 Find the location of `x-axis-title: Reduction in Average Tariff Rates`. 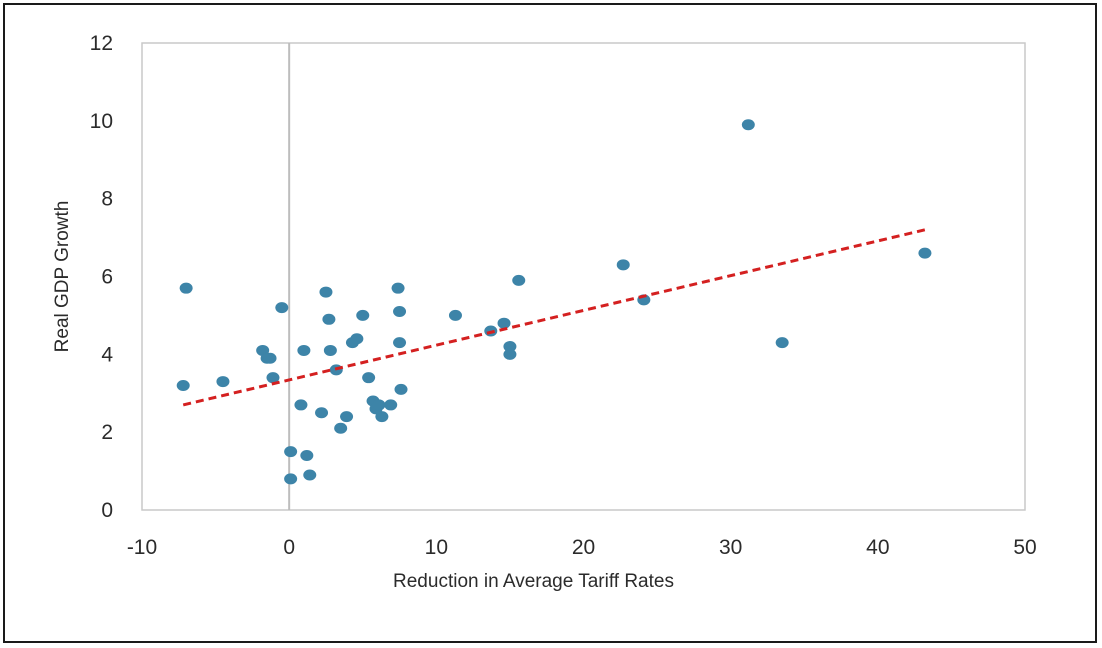

x-axis-title: Reduction in Average Tariff Rates is located at coordinates (533, 581).